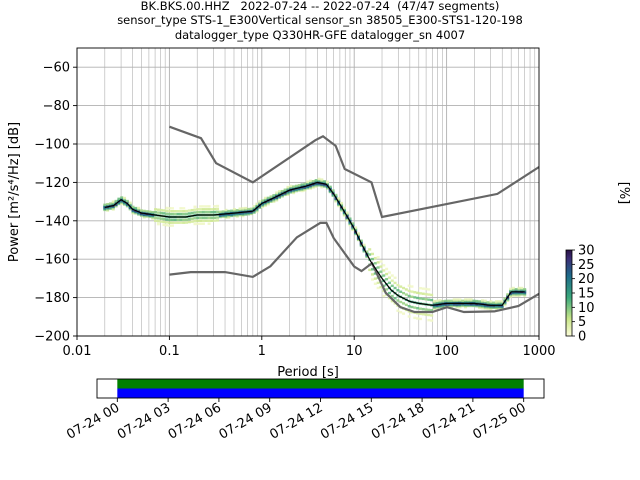 This screenshot has width=640, height=480. Describe the element at coordinates (14, 192) in the screenshot. I see `y-axis-label: Power [m²/s⁴/Hz] [dB]` at that location.